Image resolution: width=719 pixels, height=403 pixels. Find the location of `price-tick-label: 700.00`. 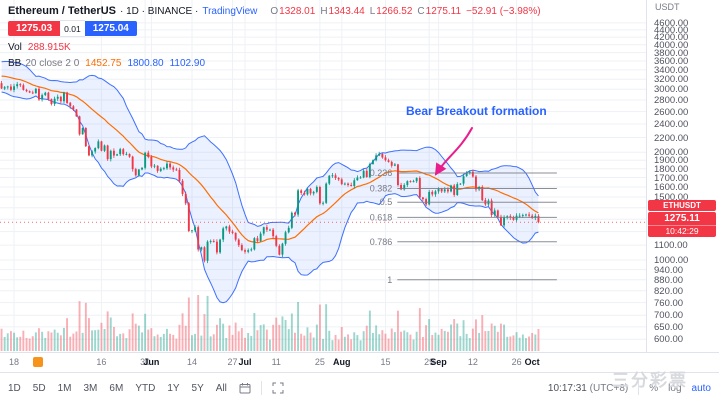

price-tick-label: 700.00 is located at coordinates (669, 316).